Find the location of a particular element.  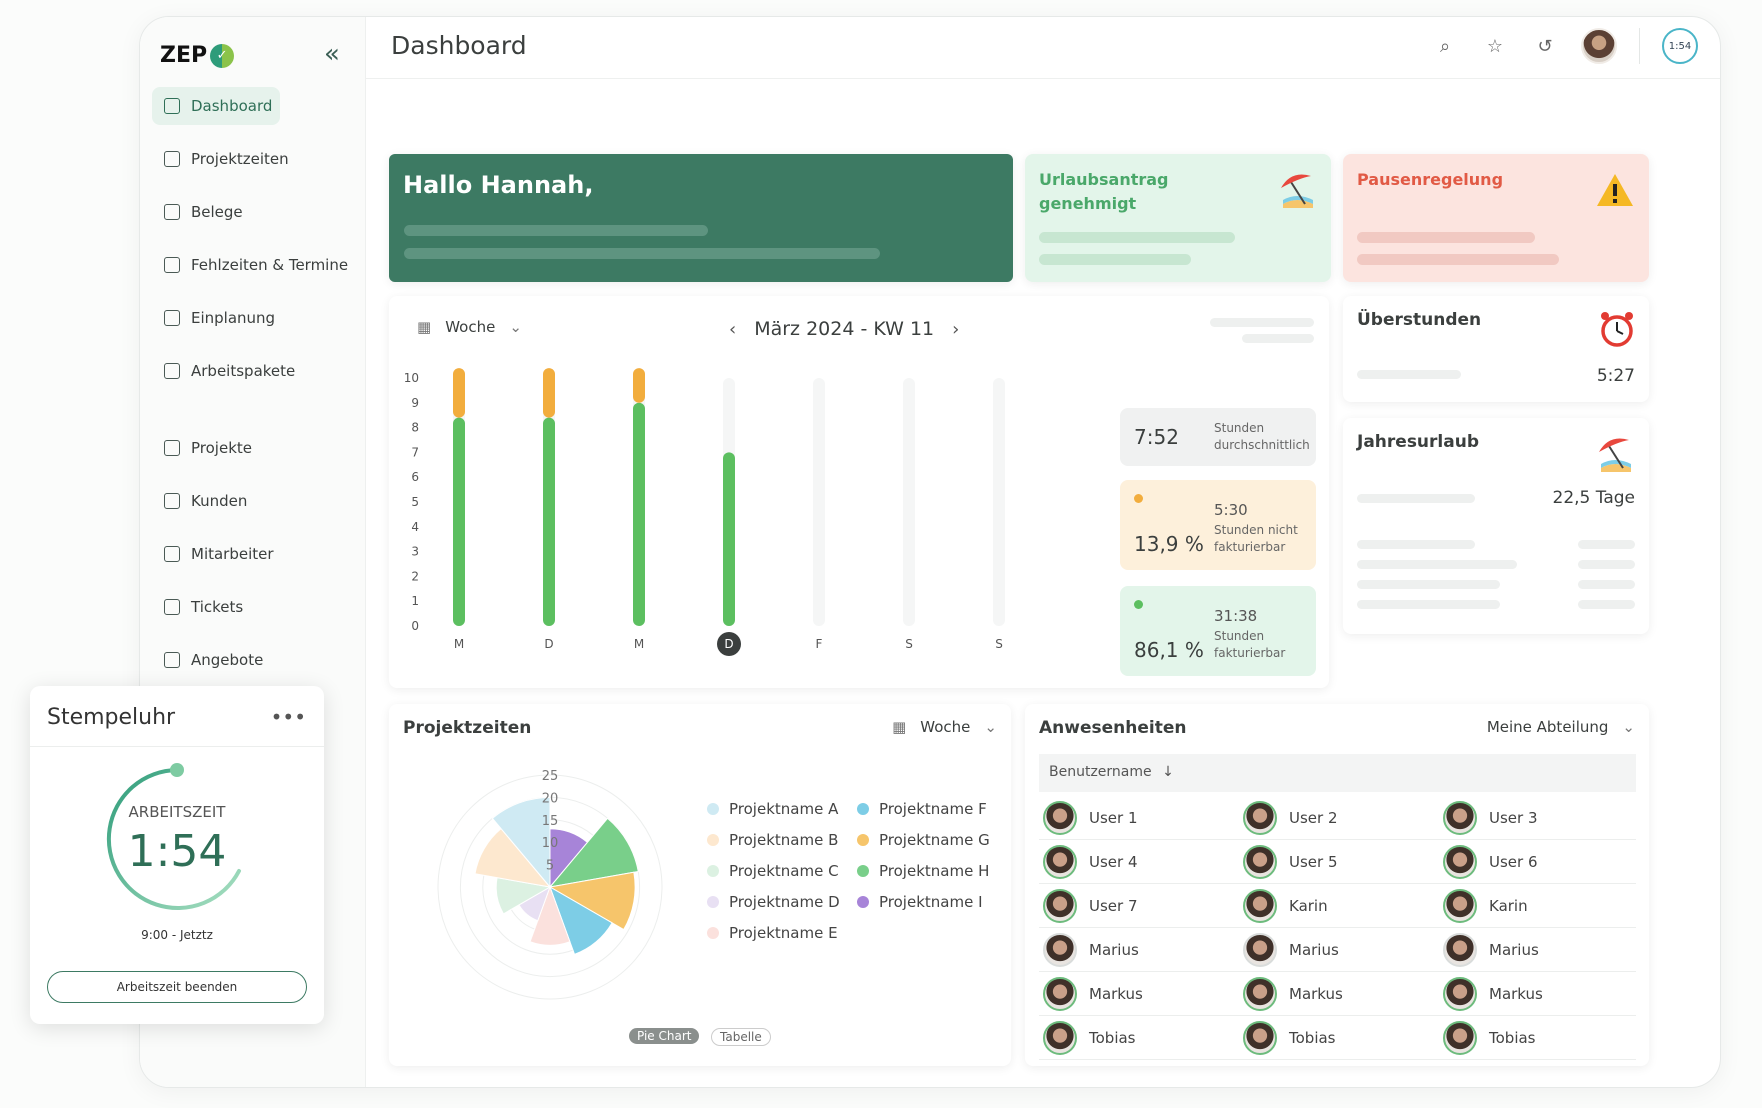

sidebar-item-tickets: Tickets is located at coordinates (257, 607).